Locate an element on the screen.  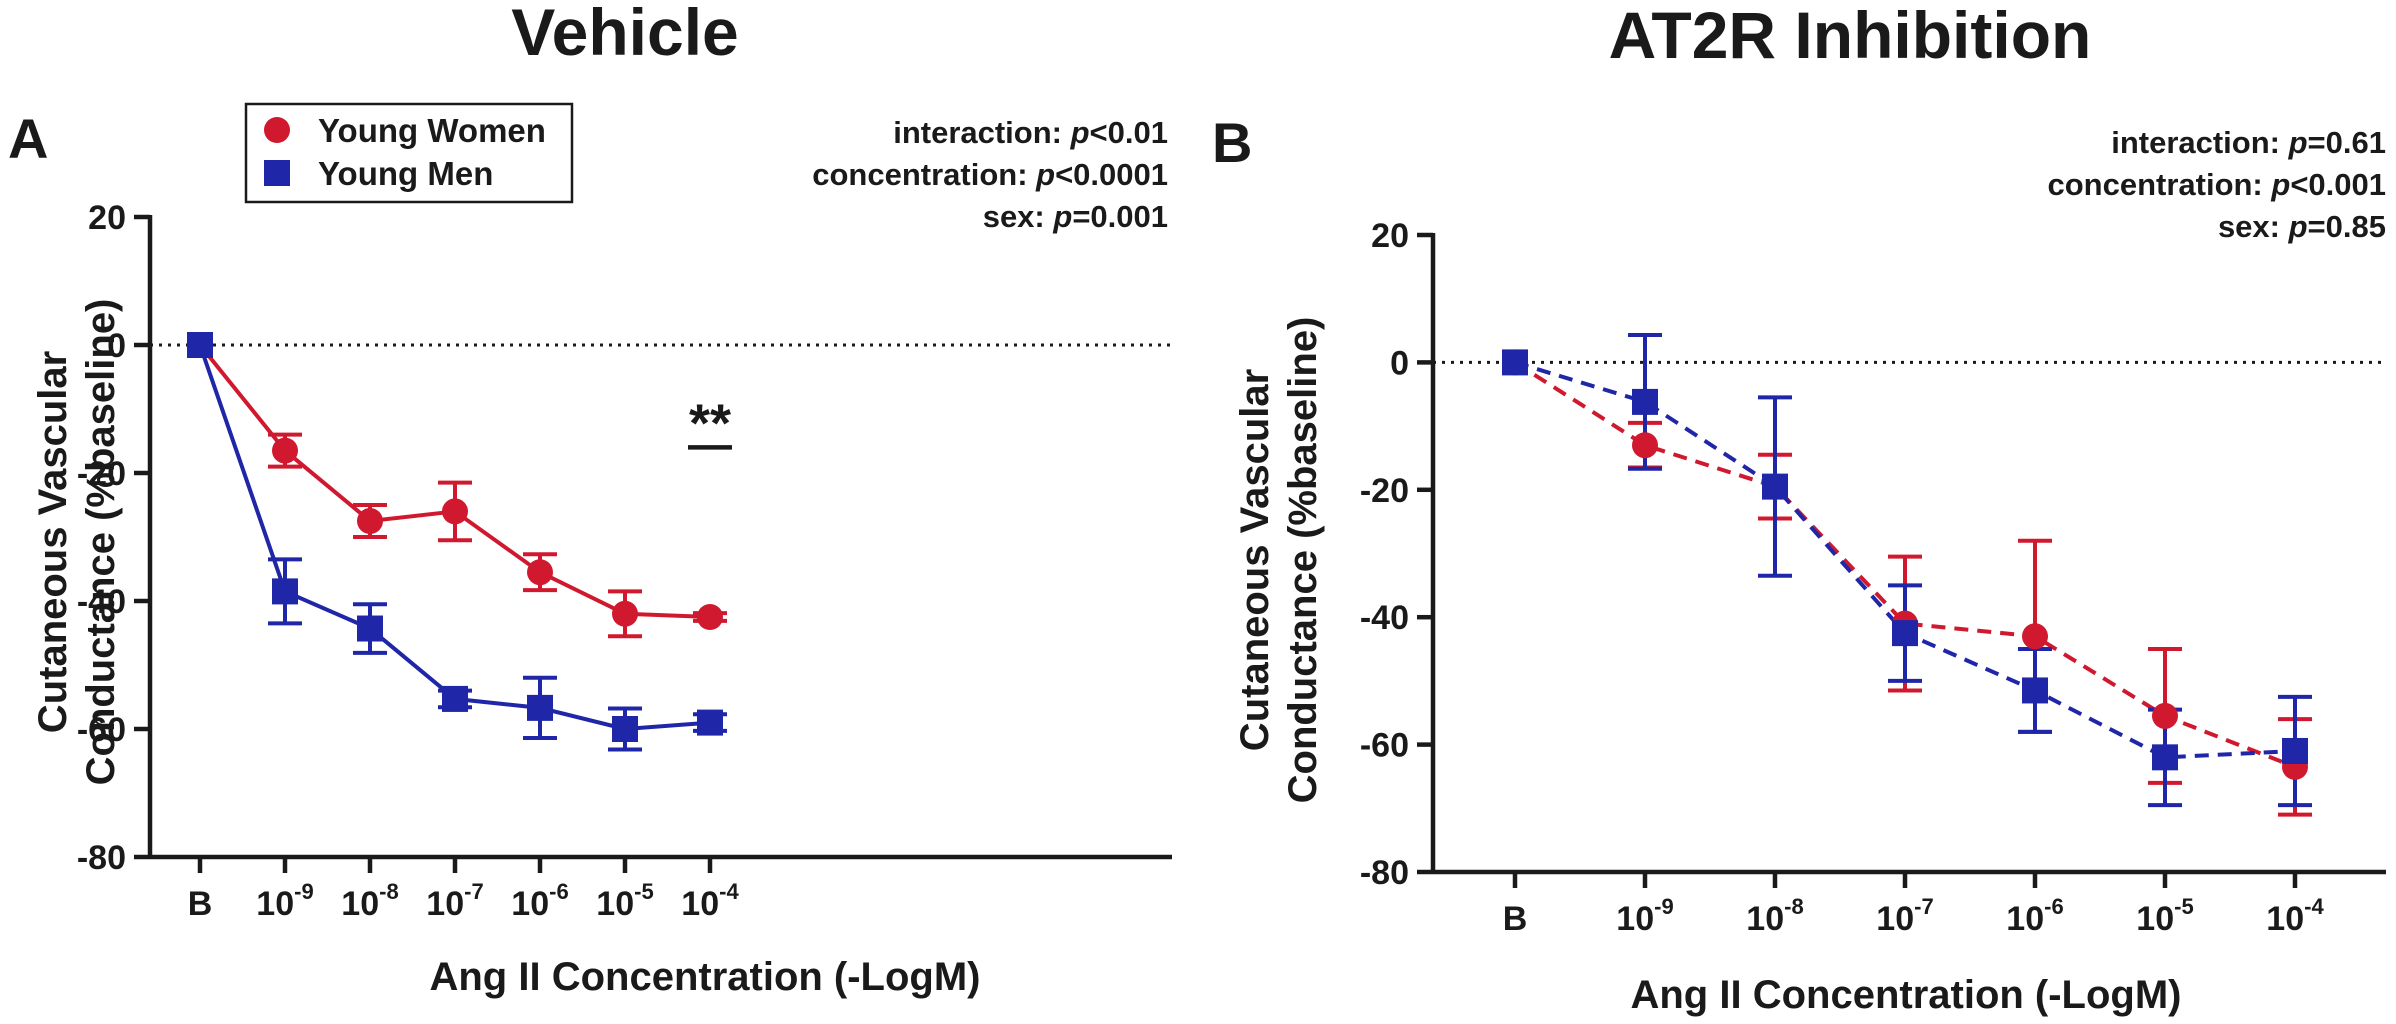
stat-interaction: interaction: p=0.61 is located at coordinates (2248, 142).